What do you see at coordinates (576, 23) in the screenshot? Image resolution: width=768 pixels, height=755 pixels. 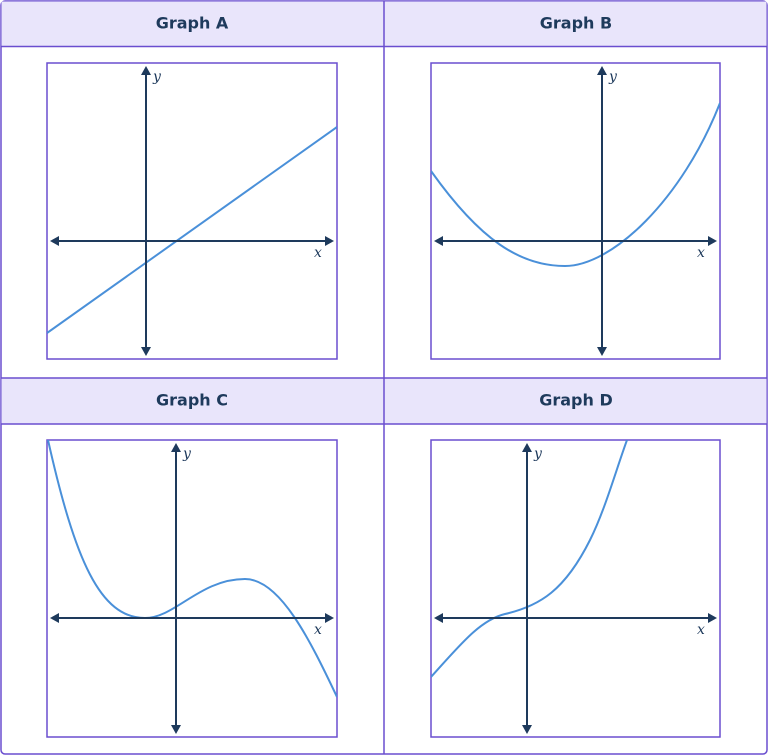 I see `panel-title: Graph B` at bounding box center [576, 23].